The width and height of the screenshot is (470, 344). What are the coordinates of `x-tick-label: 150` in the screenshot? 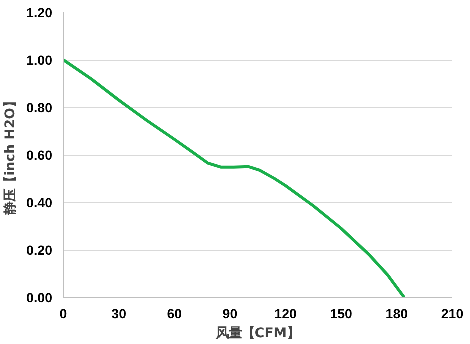 It's located at (341, 314).